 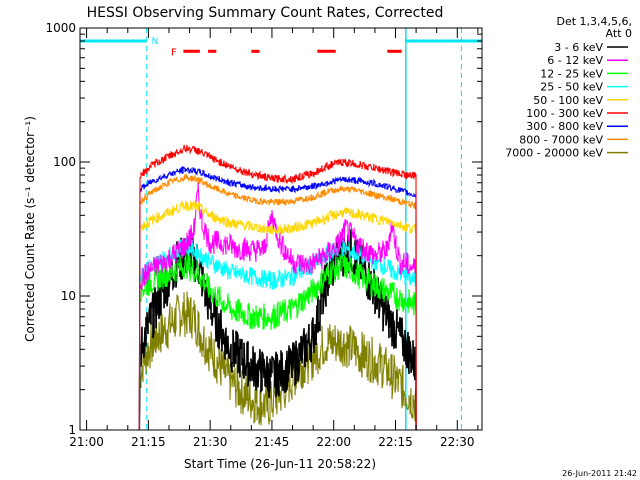 What do you see at coordinates (174, 52) in the screenshot?
I see `flare-label: F` at bounding box center [174, 52].